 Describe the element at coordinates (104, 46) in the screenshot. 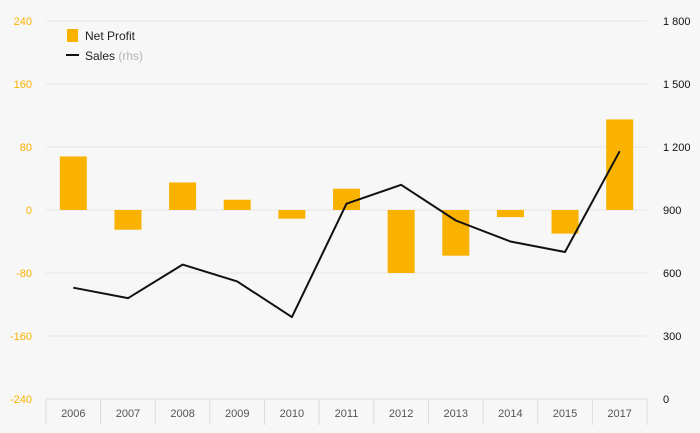

I see `legend: Net Profit Sales (rhs)` at that location.